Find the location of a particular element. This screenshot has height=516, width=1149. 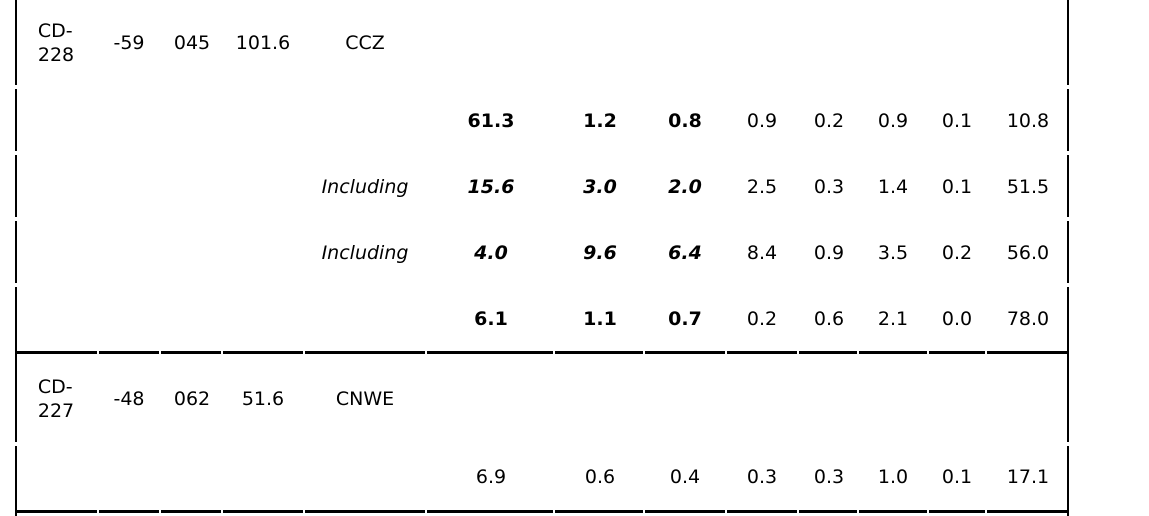

interval-value-4: 0.3 is located at coordinates (762, 477).